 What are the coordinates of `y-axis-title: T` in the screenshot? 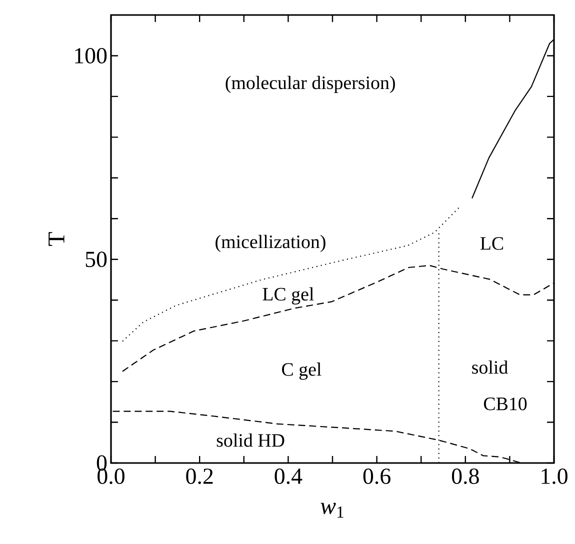 It's located at (56, 239).